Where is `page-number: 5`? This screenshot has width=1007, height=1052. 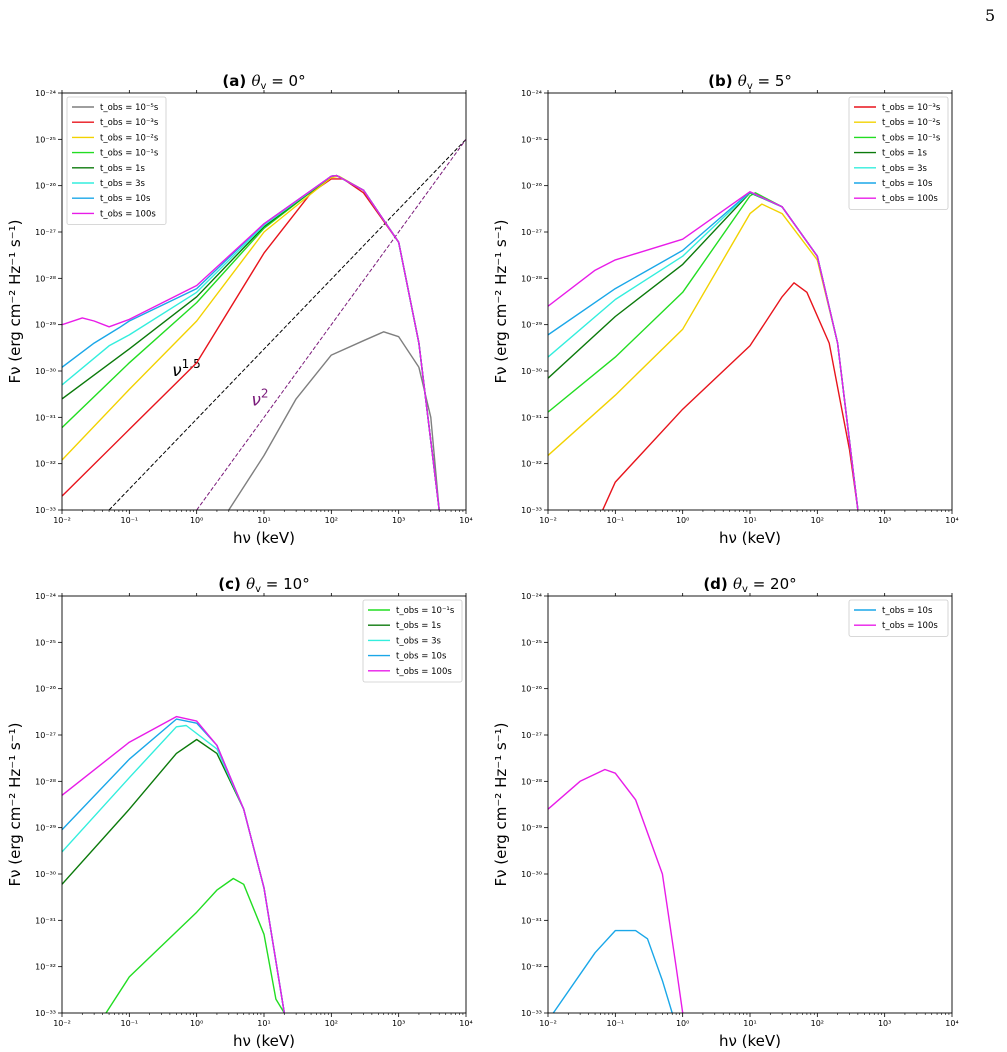 page-number: 5 is located at coordinates (990, 15).